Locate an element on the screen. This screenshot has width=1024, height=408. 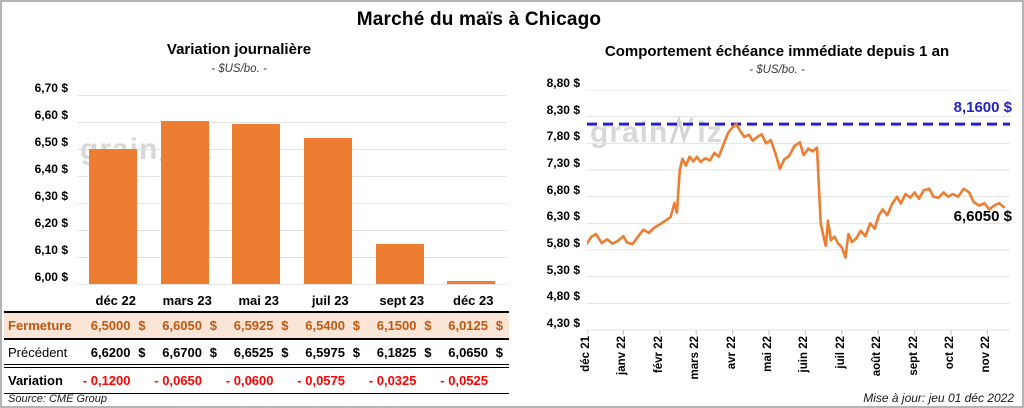
cell-value: 6,1825 is located at coordinates (396, 352).